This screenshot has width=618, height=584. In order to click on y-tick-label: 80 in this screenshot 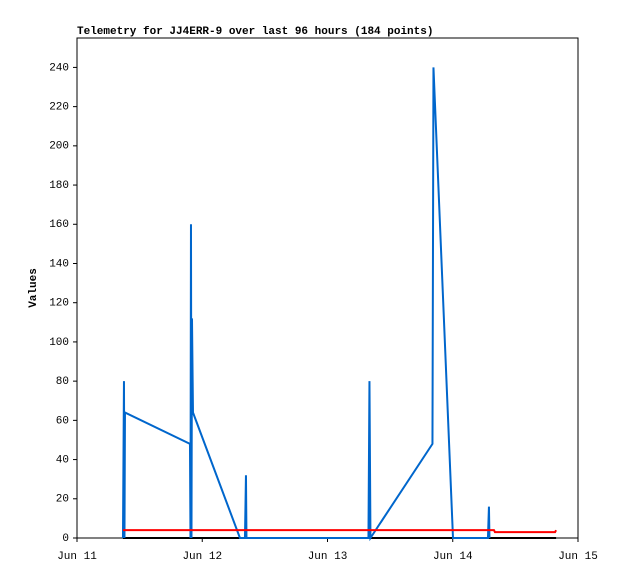, I will do `click(62, 382)`.